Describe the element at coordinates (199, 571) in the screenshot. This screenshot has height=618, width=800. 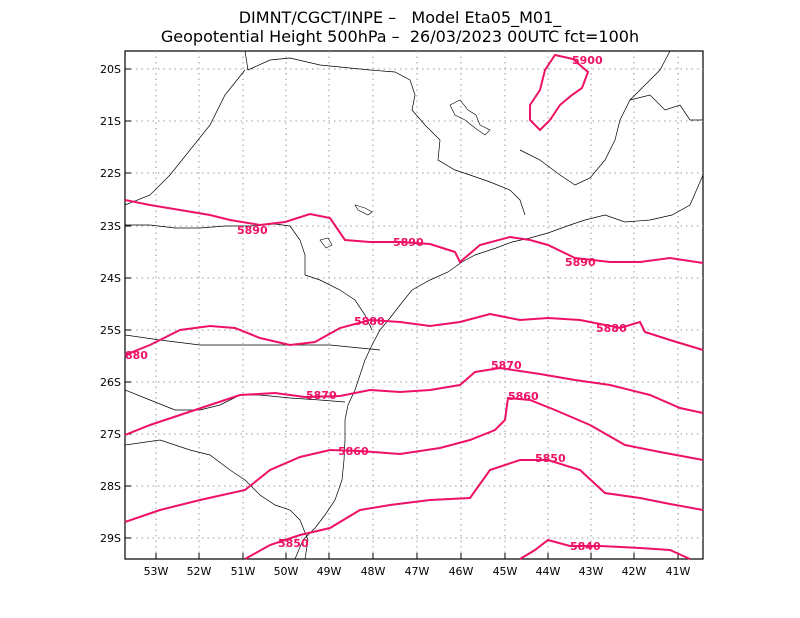
I see `lon-label: 52W` at that location.